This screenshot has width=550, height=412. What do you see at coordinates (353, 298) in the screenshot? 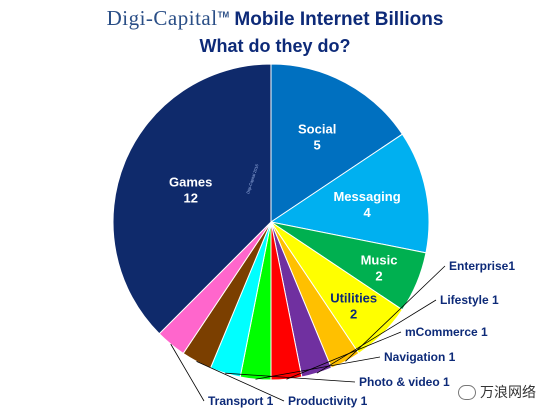
I see `slice-label-utilities: Utilities` at bounding box center [353, 298].